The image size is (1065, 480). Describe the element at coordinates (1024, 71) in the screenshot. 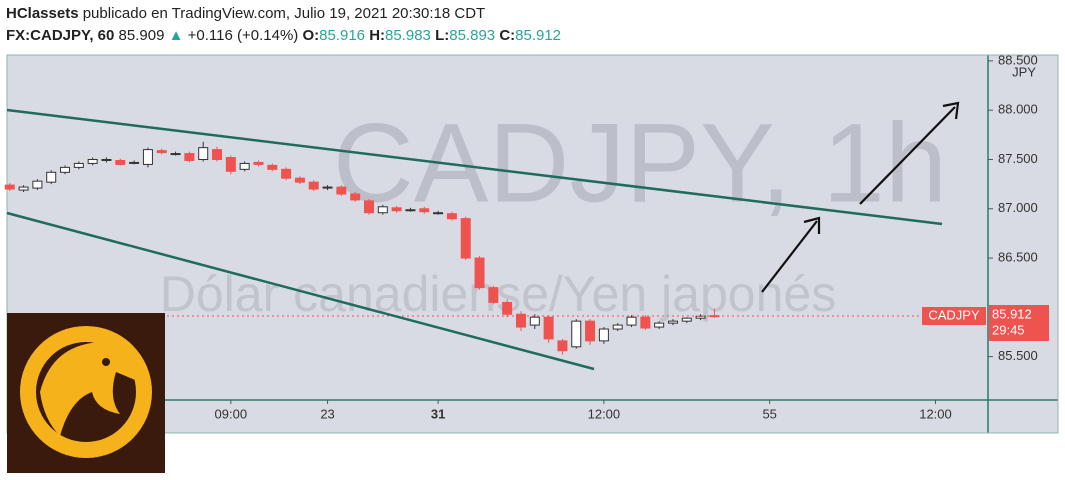

I see `currency: JPY` at that location.